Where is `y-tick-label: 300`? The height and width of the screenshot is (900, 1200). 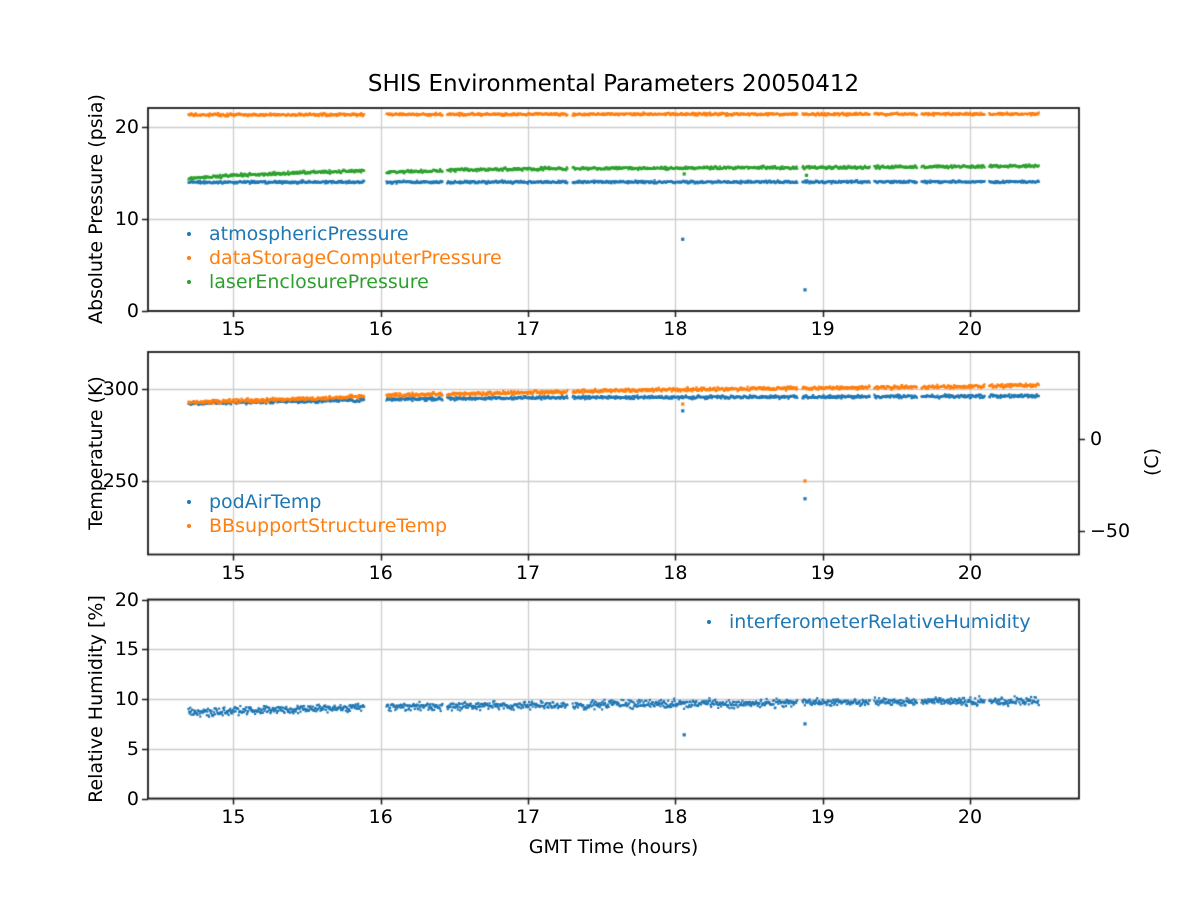
y-tick-label: 300 is located at coordinates (120, 389).